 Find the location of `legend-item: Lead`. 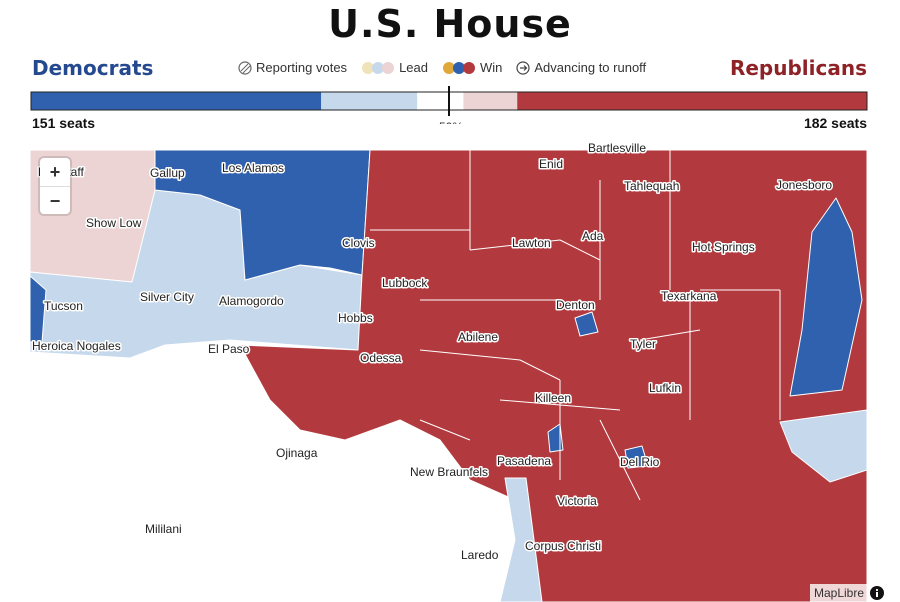

legend-item: Lead is located at coordinates (394, 67).